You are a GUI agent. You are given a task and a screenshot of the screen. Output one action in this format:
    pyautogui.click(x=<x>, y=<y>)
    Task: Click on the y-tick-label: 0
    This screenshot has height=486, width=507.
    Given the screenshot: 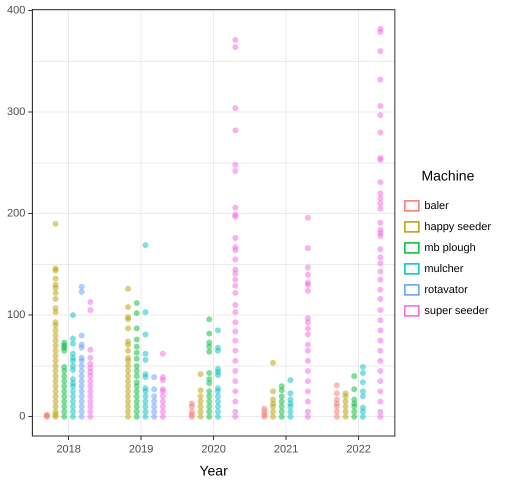 What is the action you would take?
    pyautogui.click(x=22, y=416)
    